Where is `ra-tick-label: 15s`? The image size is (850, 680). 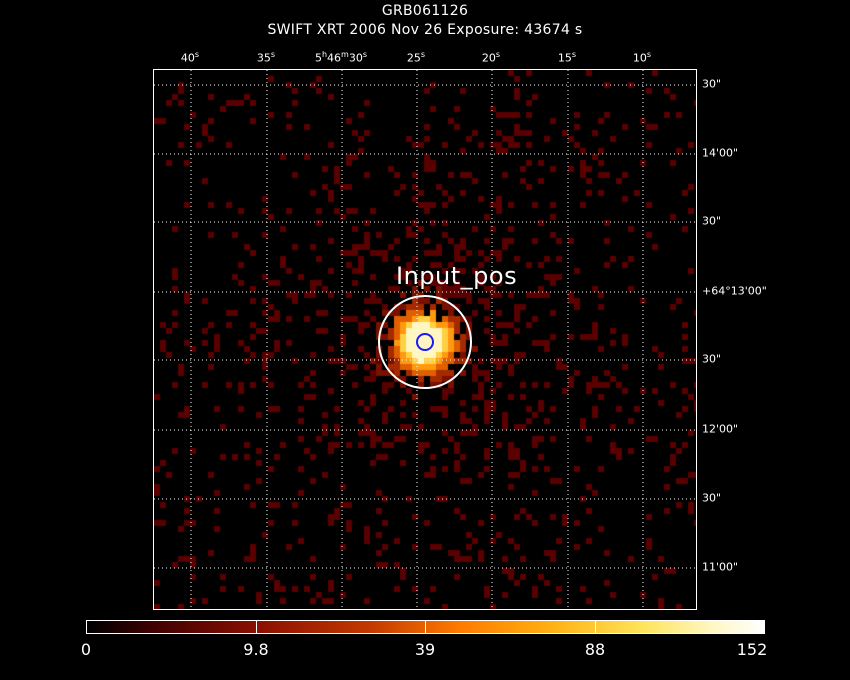 ra-tick-label: 15s is located at coordinates (567, 57).